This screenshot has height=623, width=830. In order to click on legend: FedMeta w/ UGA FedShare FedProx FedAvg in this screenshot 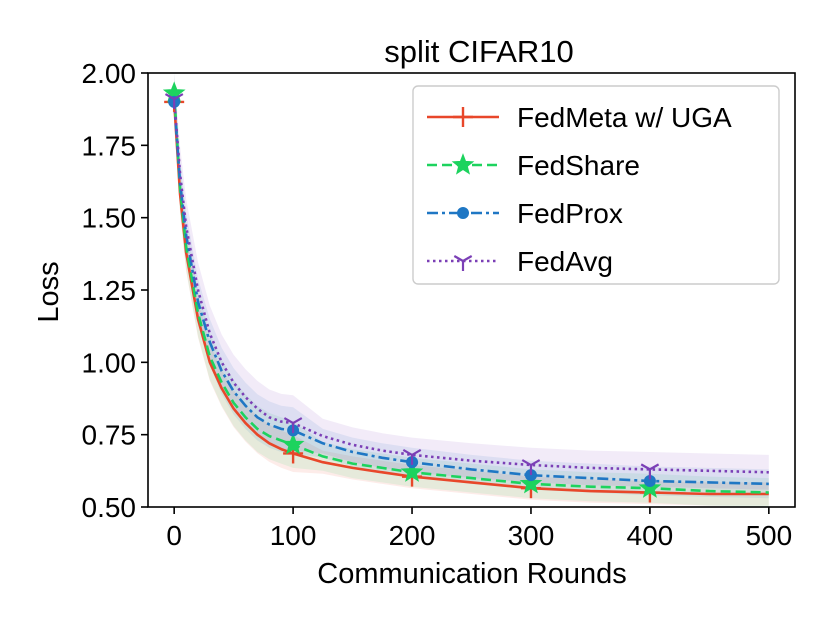, I will do `click(596, 185)`.